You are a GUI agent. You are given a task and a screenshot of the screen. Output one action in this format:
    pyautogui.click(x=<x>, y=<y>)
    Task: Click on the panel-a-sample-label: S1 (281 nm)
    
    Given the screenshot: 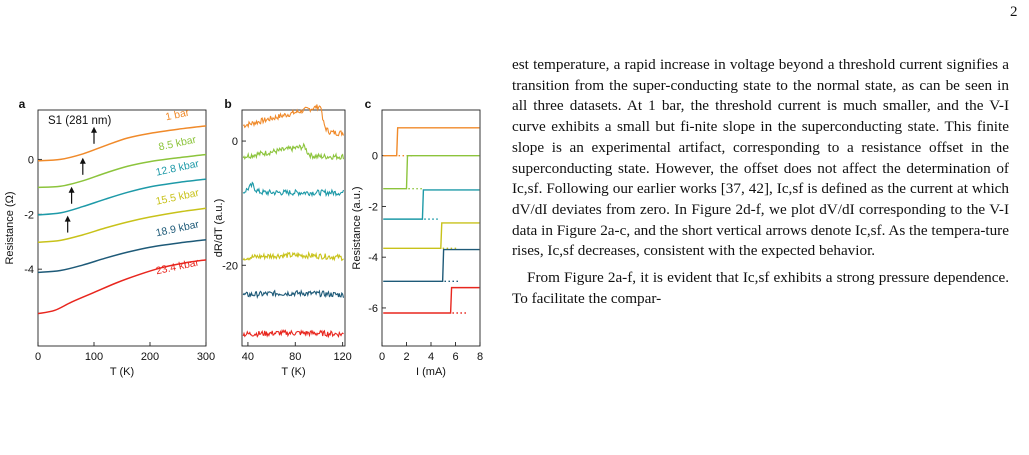 What is the action you would take?
    pyautogui.click(x=79, y=121)
    